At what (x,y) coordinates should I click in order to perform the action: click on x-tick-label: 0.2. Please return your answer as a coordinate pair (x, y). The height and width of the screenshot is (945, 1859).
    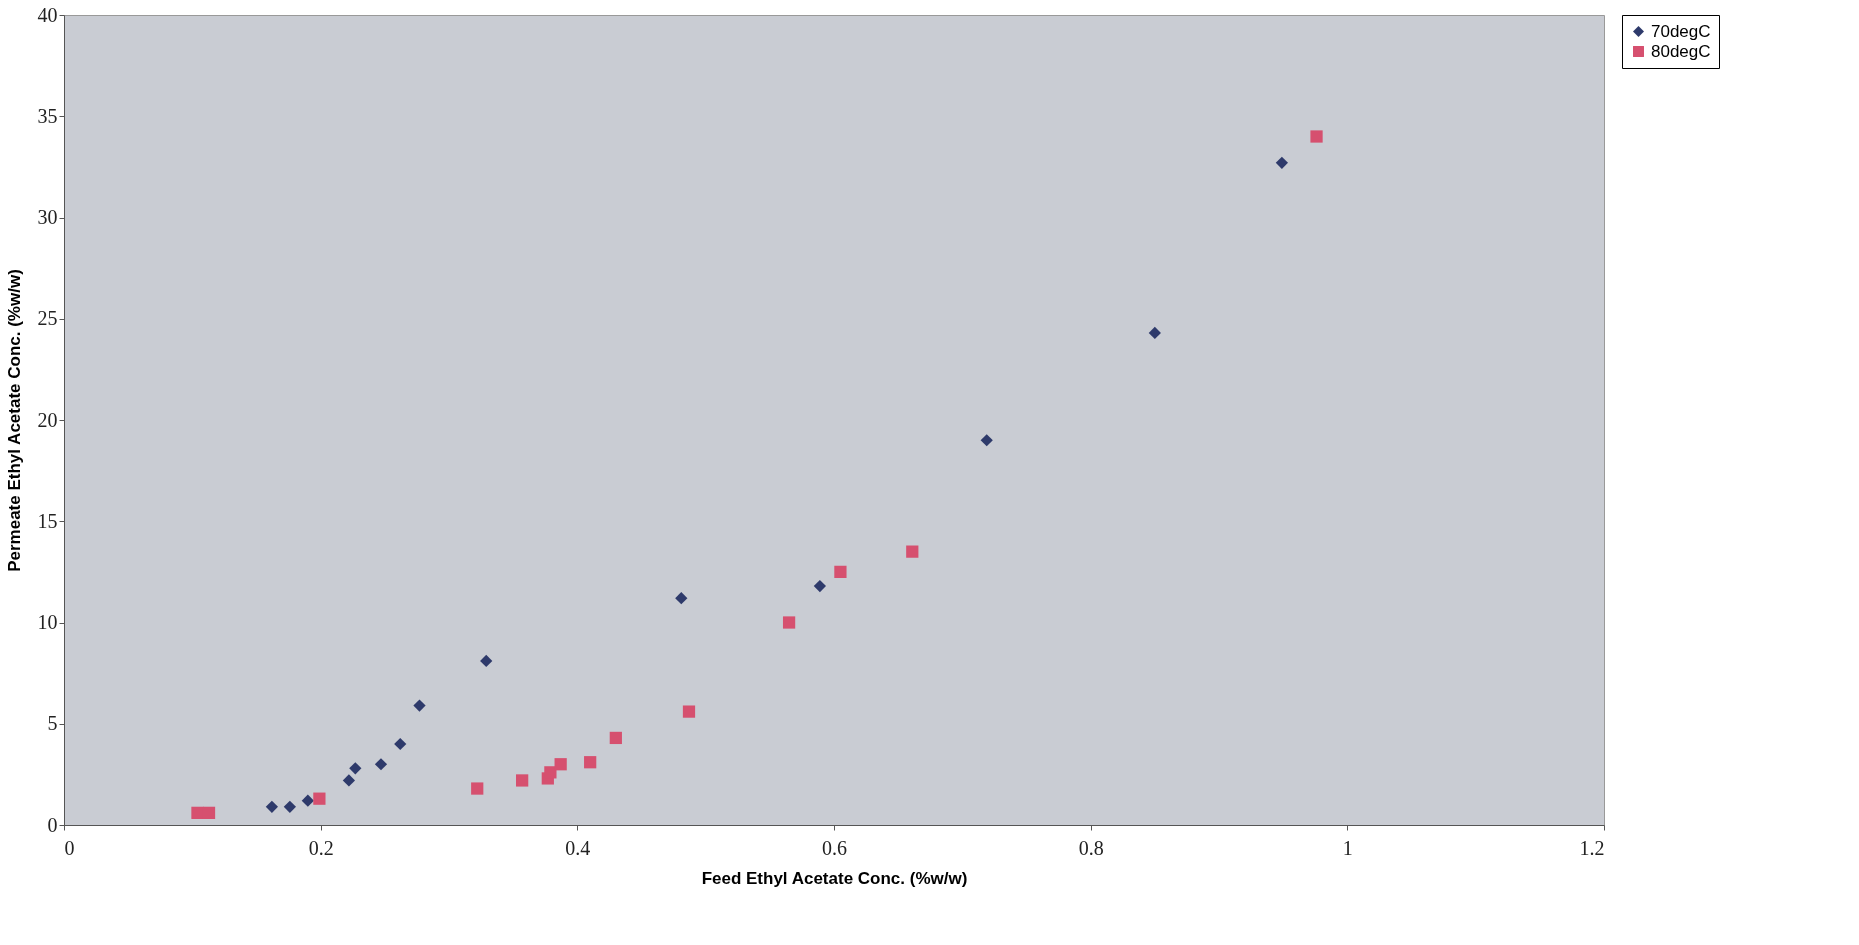
    Looking at the image, I should click on (321, 847).